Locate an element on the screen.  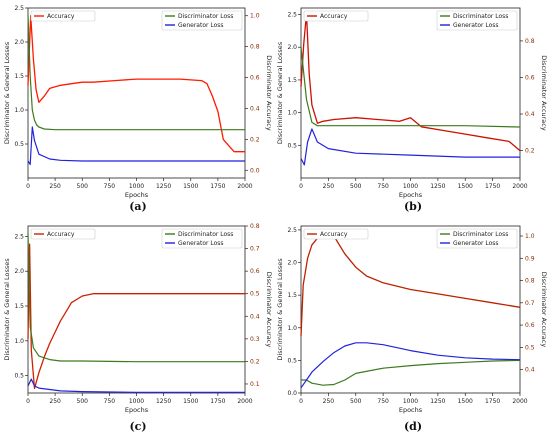
y-right-tick-label: 0.3 is located at coordinates (255, 339).